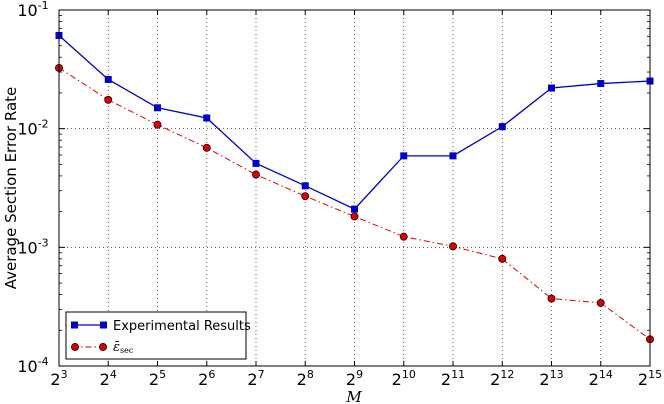 This screenshot has width=664, height=404. I want to click on y-tick-labels: 10-110-210-310-4, so click(32, 188).